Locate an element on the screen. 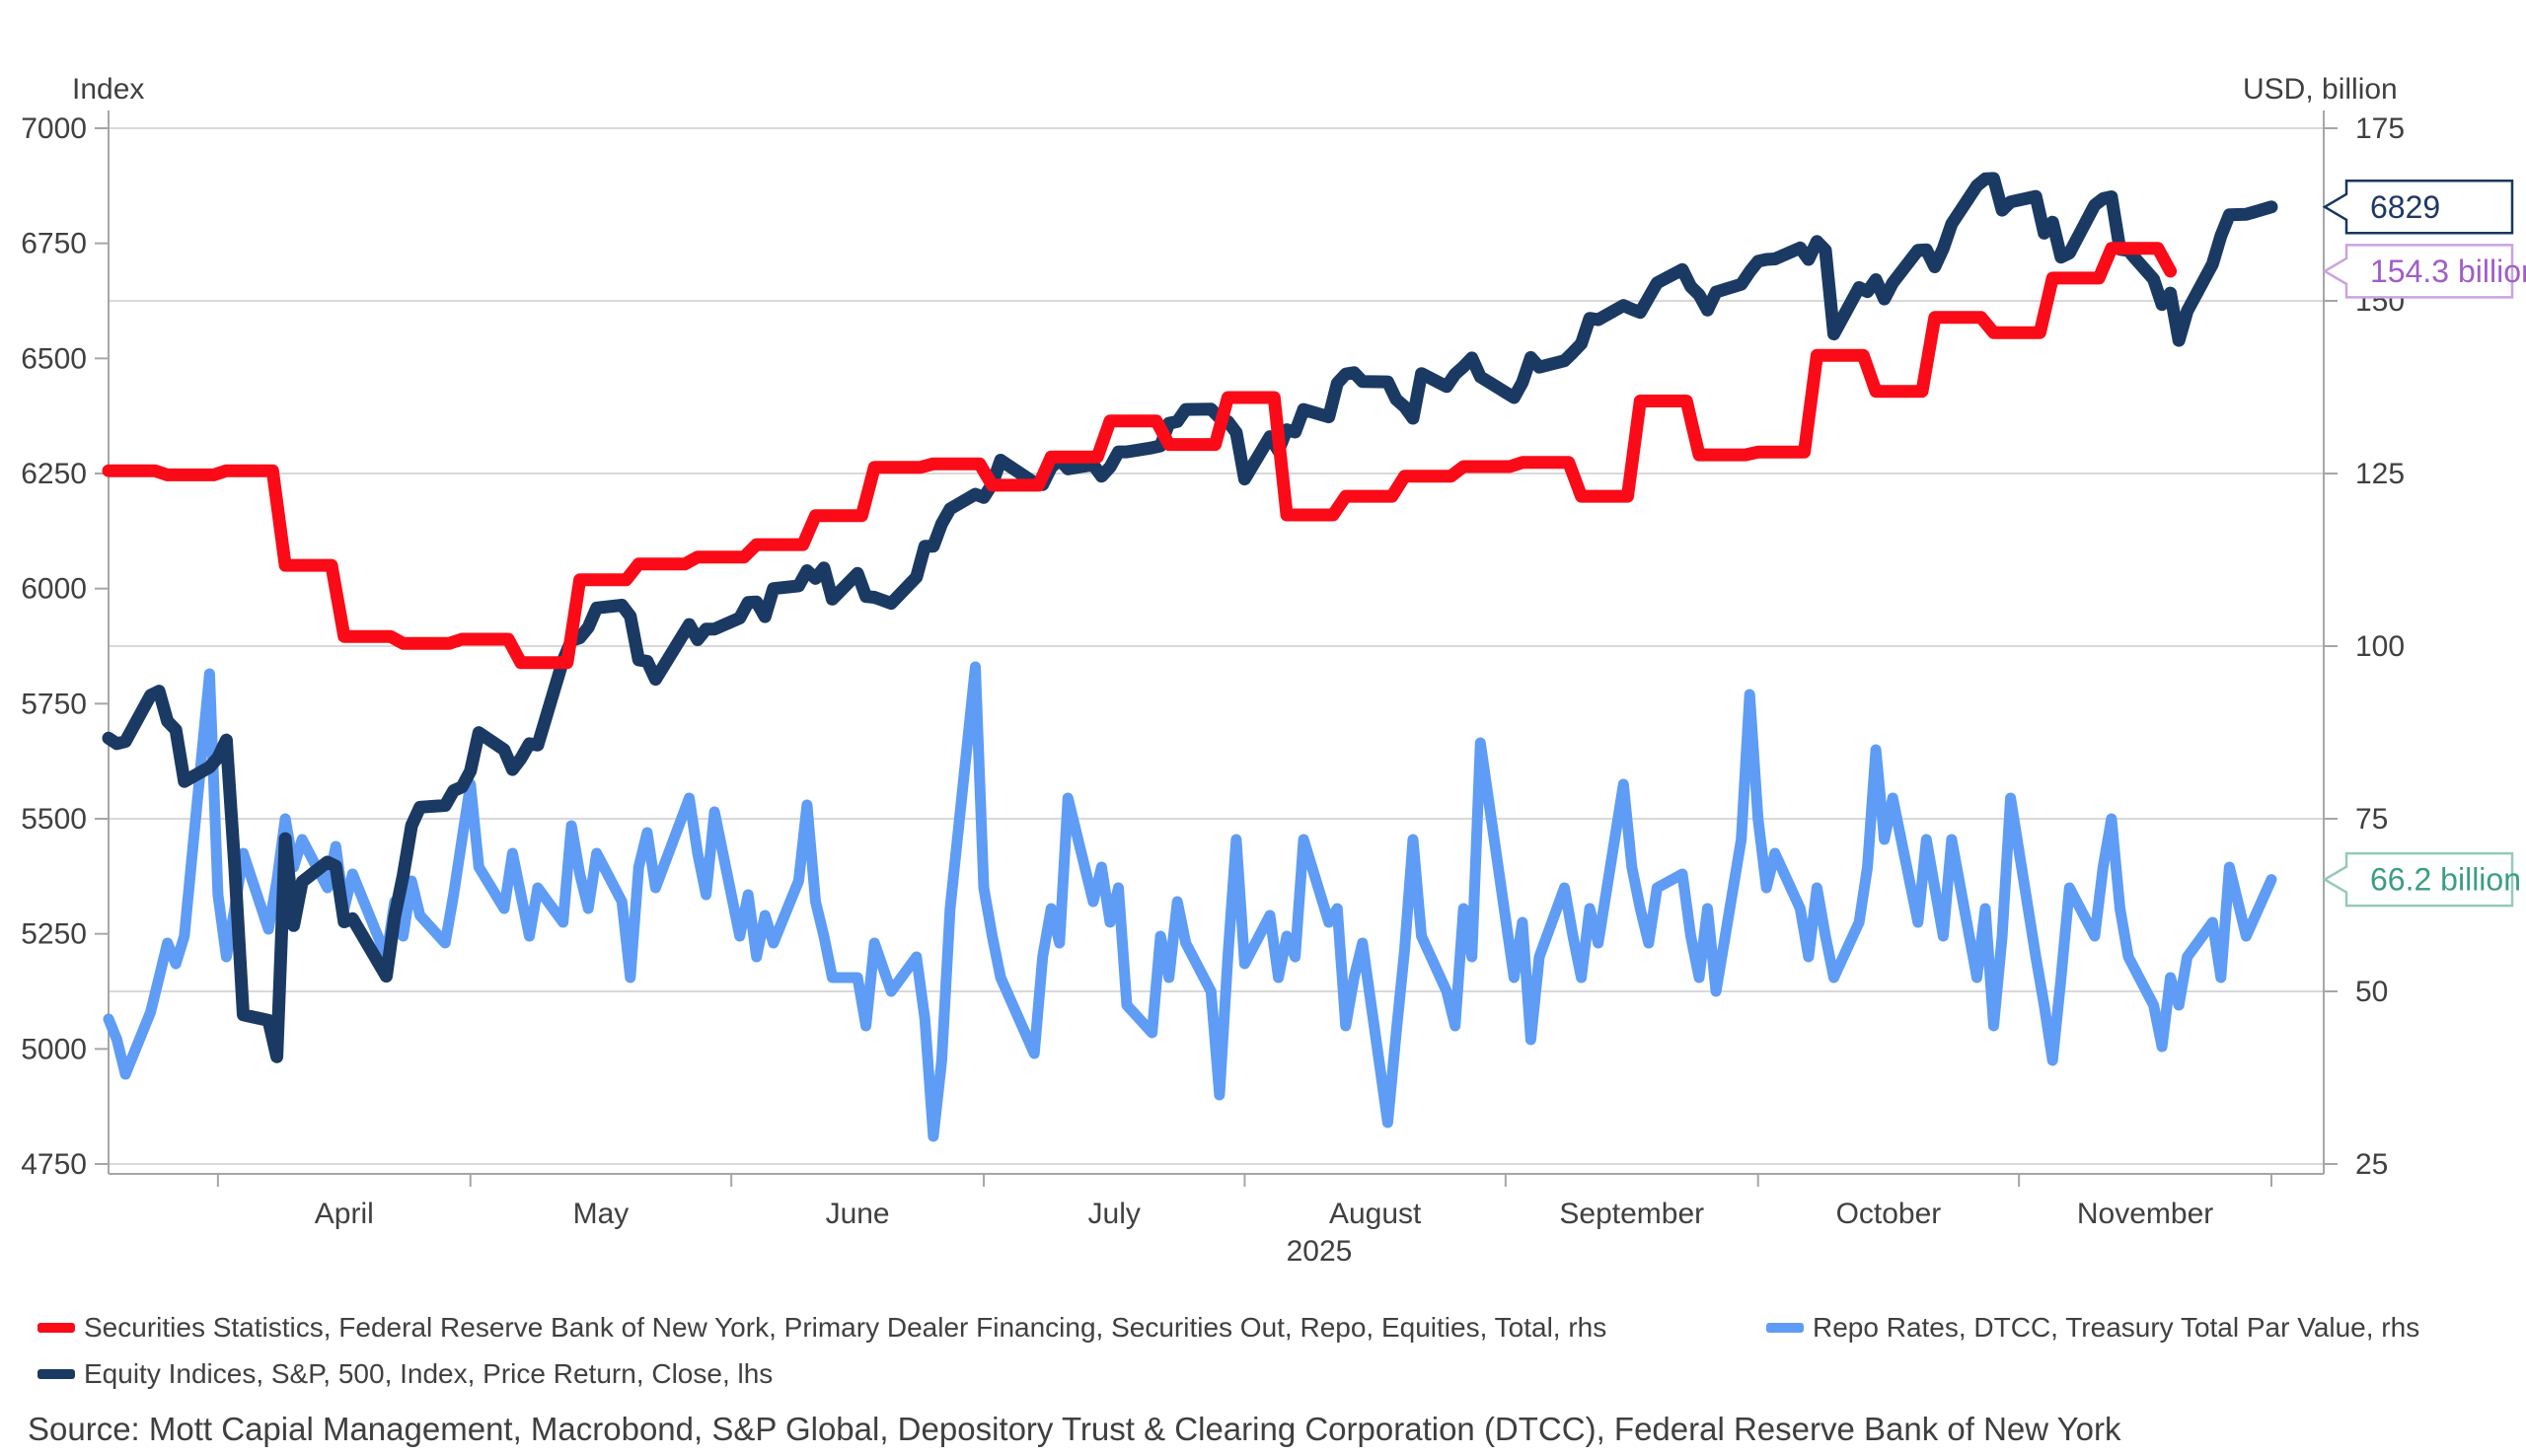  callout-box-dtcc-par-last is located at coordinates (2418, 879).